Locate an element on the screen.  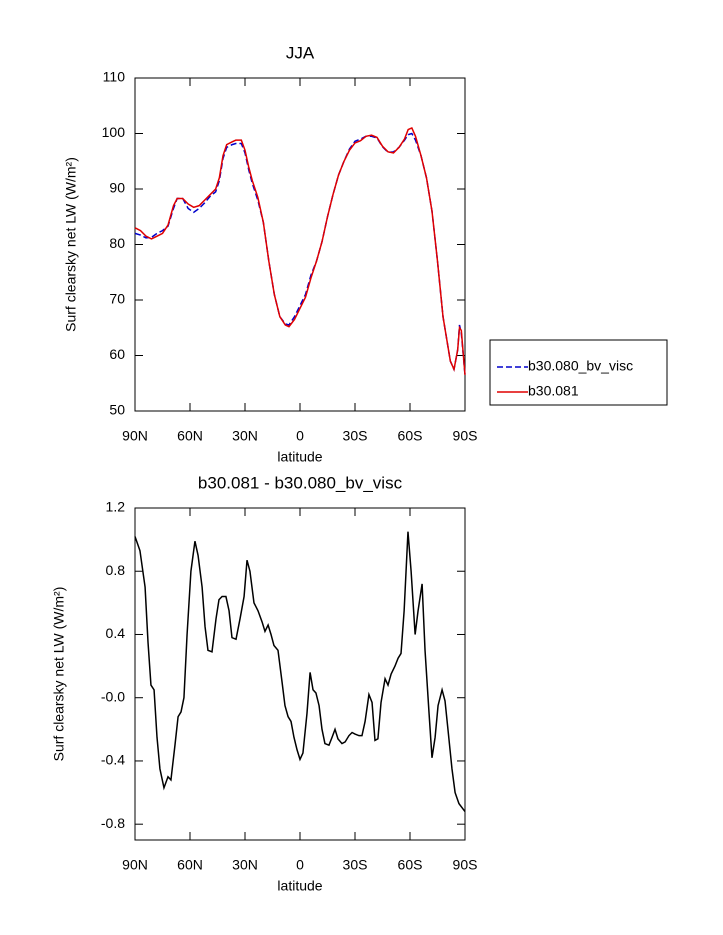
y-tick-label: 100 is located at coordinates (114, 132).